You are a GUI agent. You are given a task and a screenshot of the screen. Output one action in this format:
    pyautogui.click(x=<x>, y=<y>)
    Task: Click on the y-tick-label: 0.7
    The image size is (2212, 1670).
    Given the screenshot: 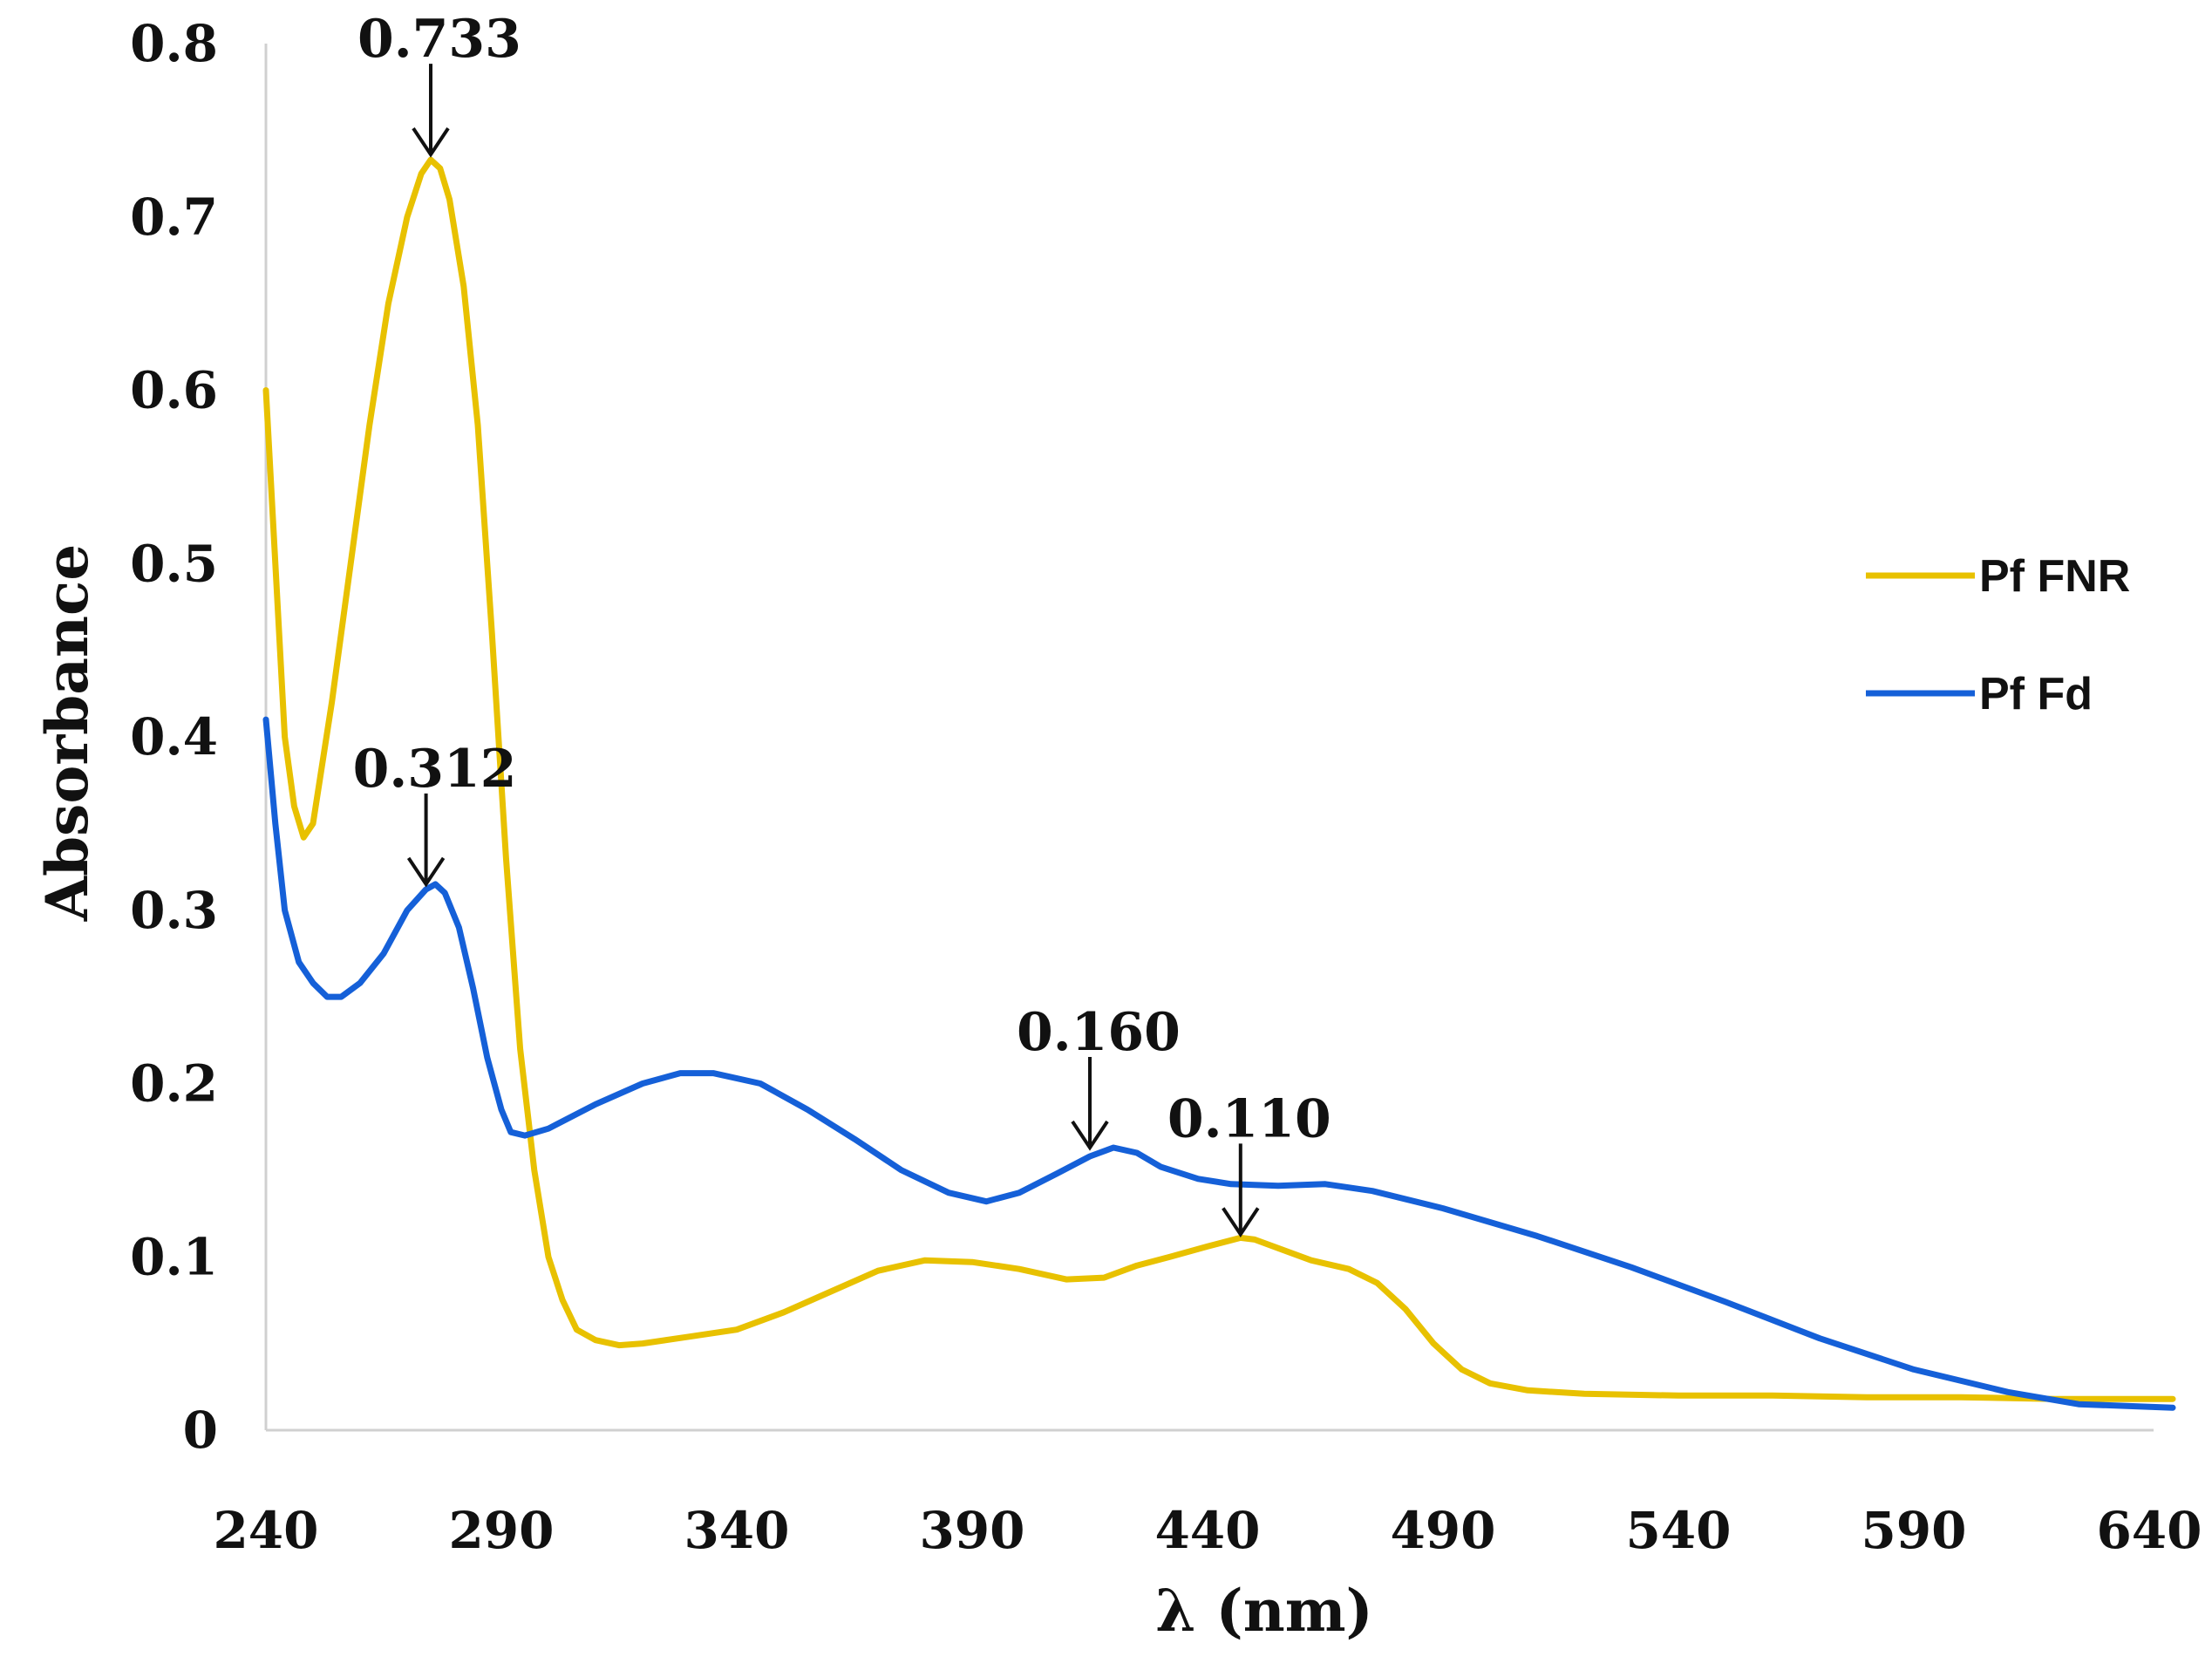 What is the action you would take?
    pyautogui.click(x=174, y=217)
    